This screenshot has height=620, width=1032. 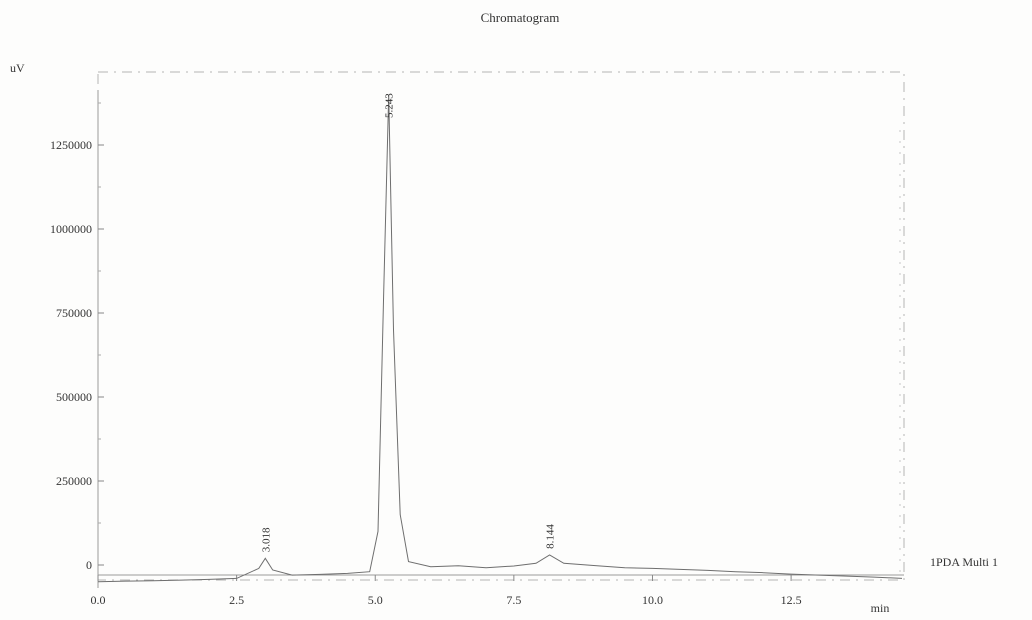 I want to click on x-tick-label: 0.0, so click(x=98, y=600).